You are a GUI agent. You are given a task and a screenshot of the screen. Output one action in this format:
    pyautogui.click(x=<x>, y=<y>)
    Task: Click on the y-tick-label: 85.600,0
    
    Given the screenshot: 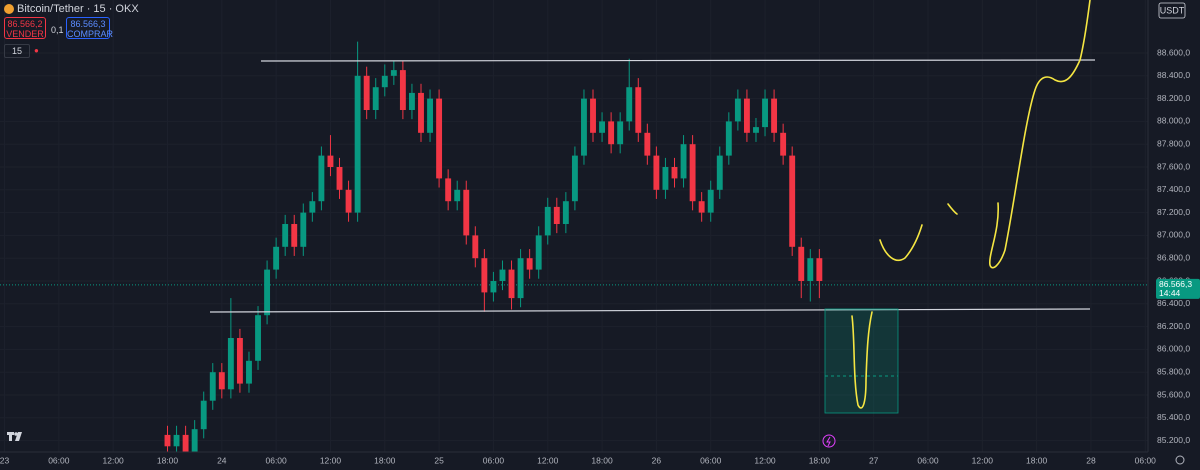 What is the action you would take?
    pyautogui.click(x=1173, y=394)
    